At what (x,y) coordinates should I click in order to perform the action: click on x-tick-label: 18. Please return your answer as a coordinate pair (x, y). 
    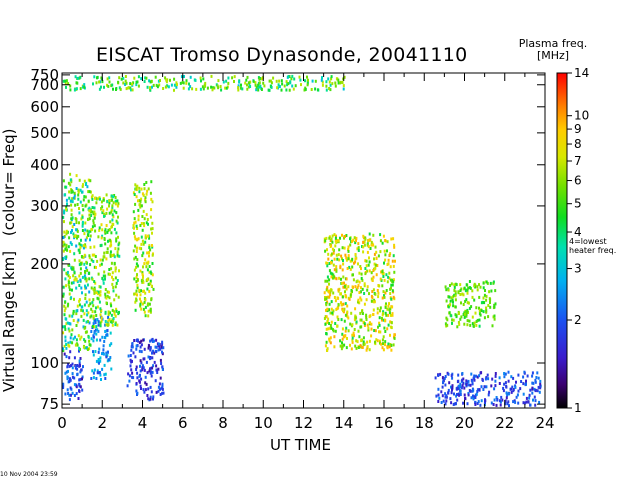
    Looking at the image, I should click on (424, 423).